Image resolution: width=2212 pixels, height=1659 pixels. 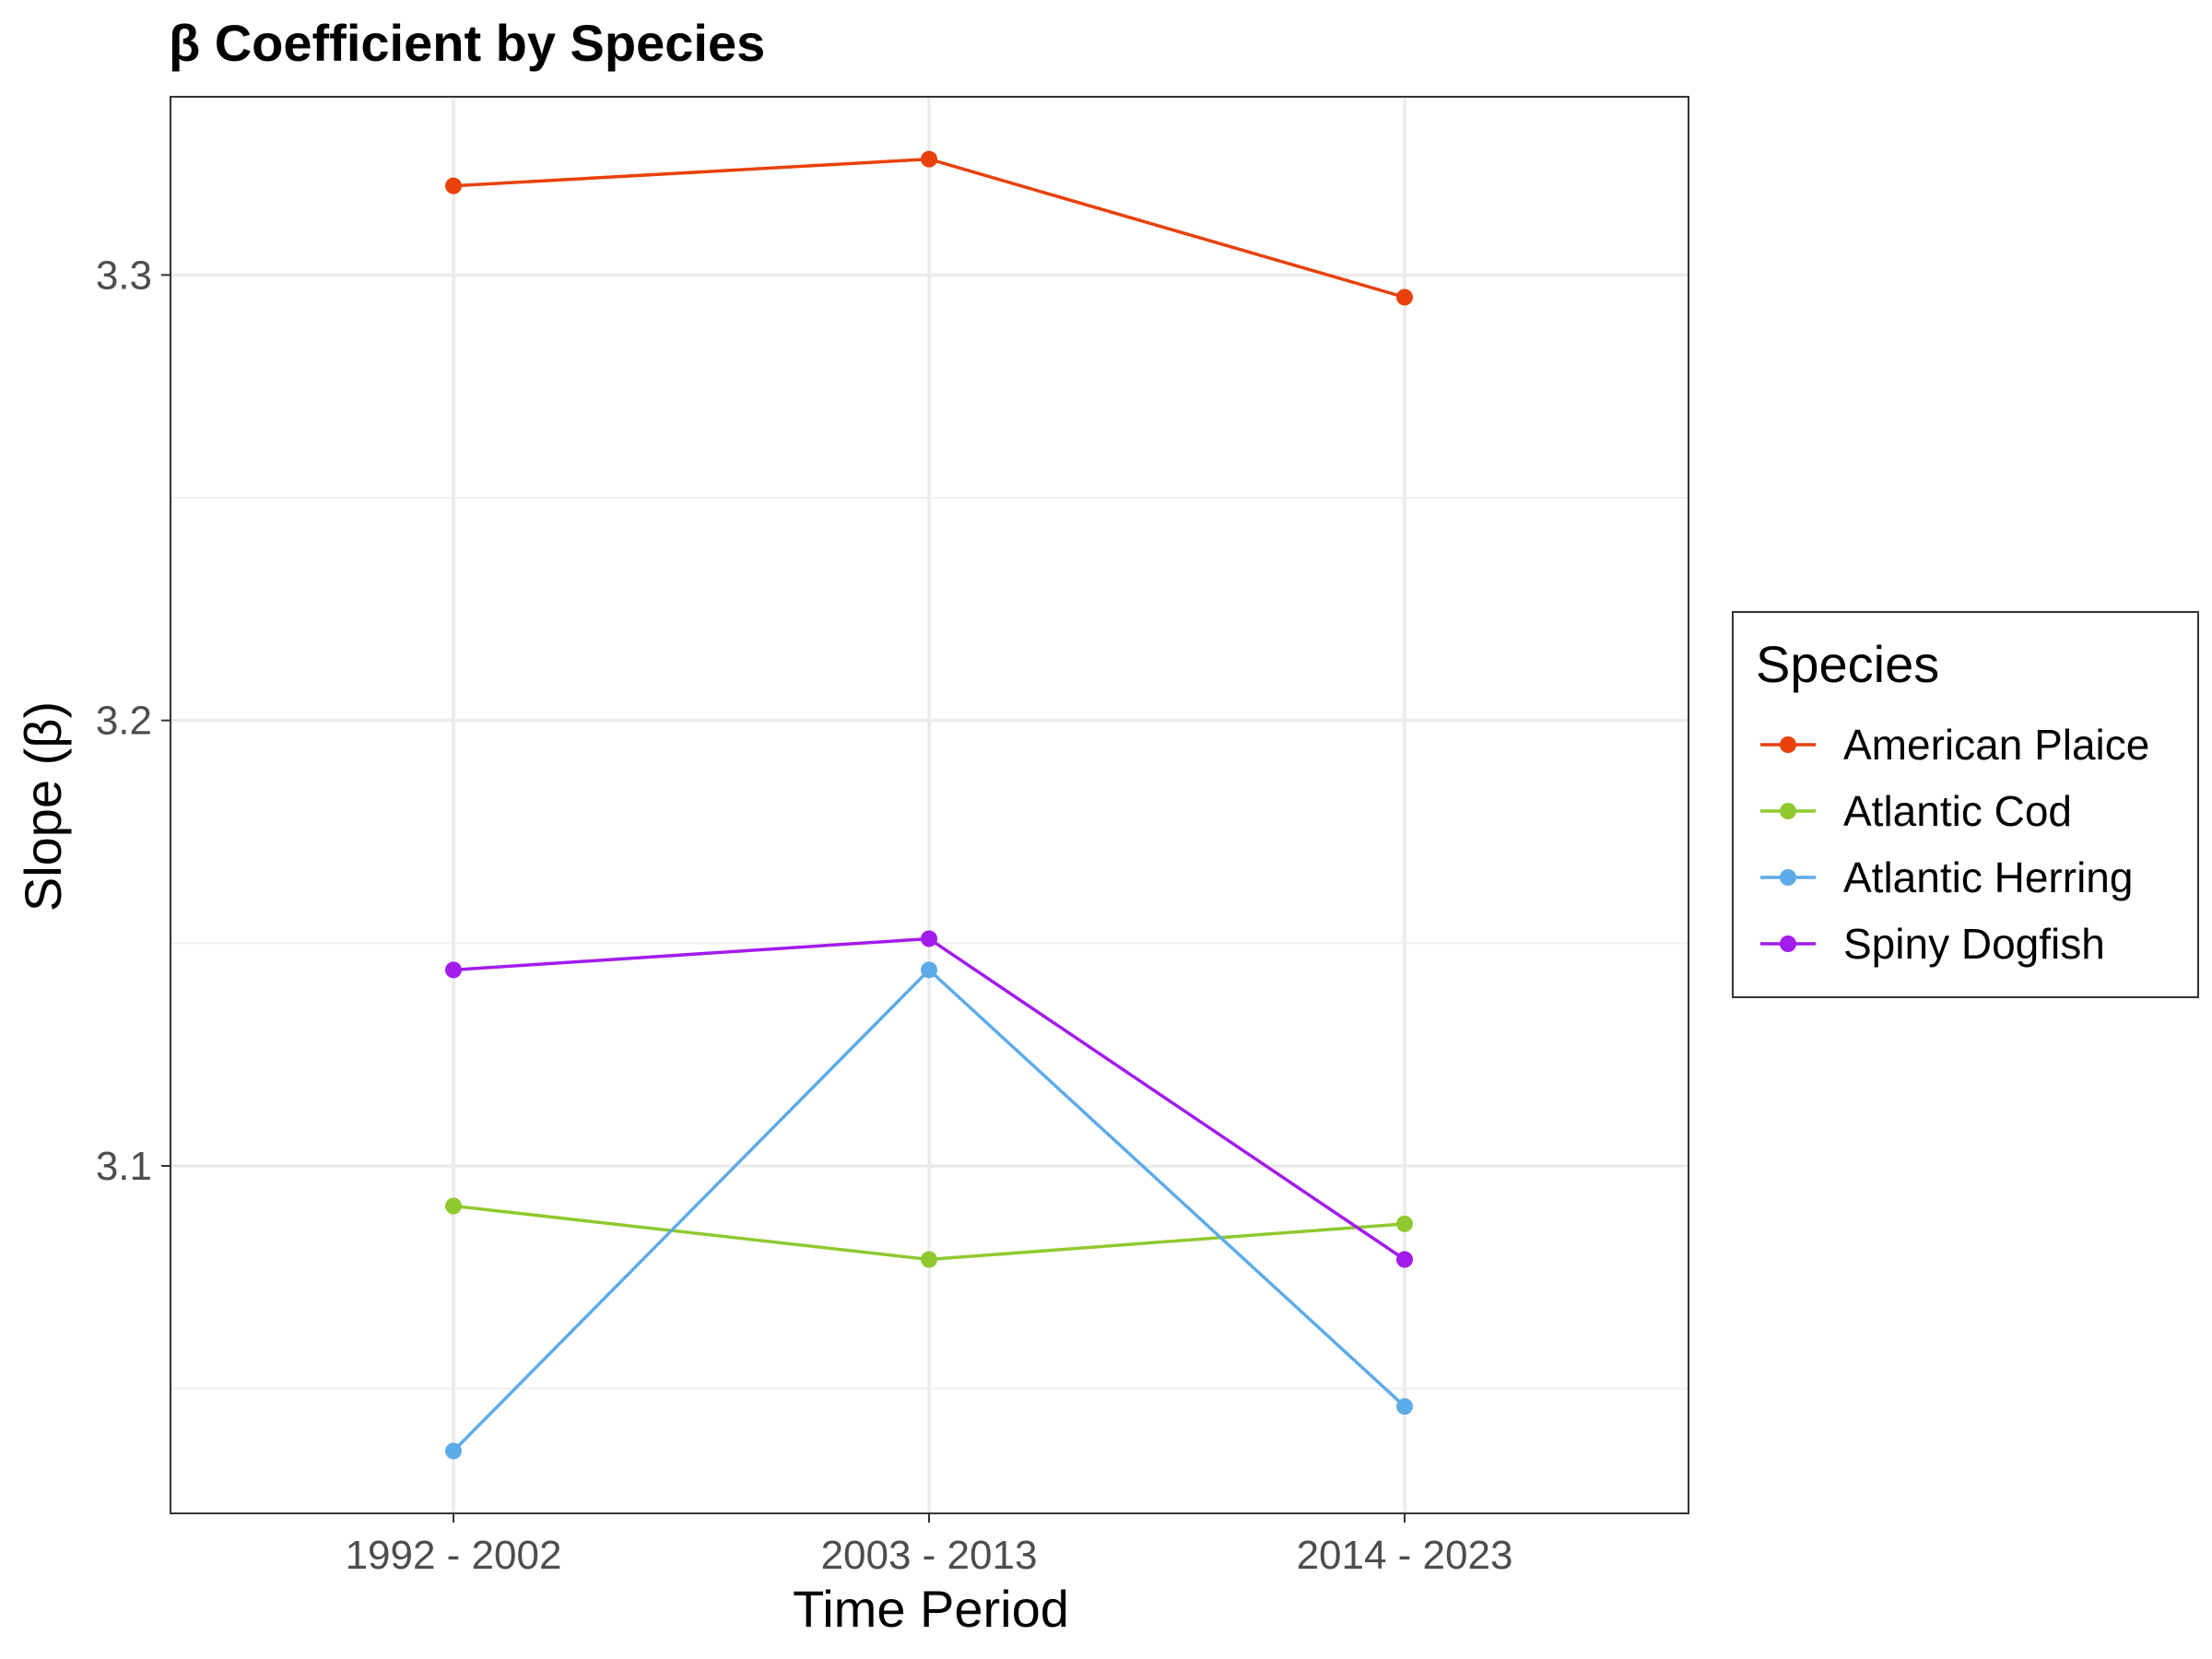 What do you see at coordinates (1405, 1555) in the screenshot?
I see `x-tick-label: 2014 - 2023` at bounding box center [1405, 1555].